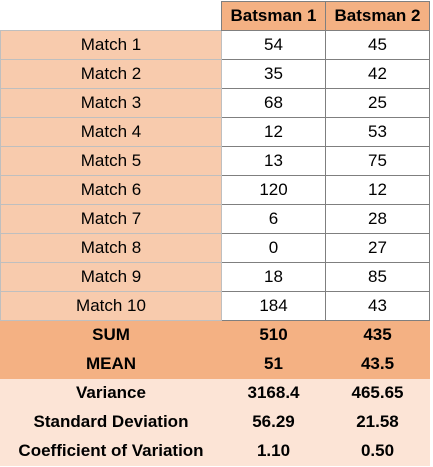 The height and width of the screenshot is (467, 433). What do you see at coordinates (378, 335) in the screenshot?
I see `batsman-2-sum: 435` at bounding box center [378, 335].